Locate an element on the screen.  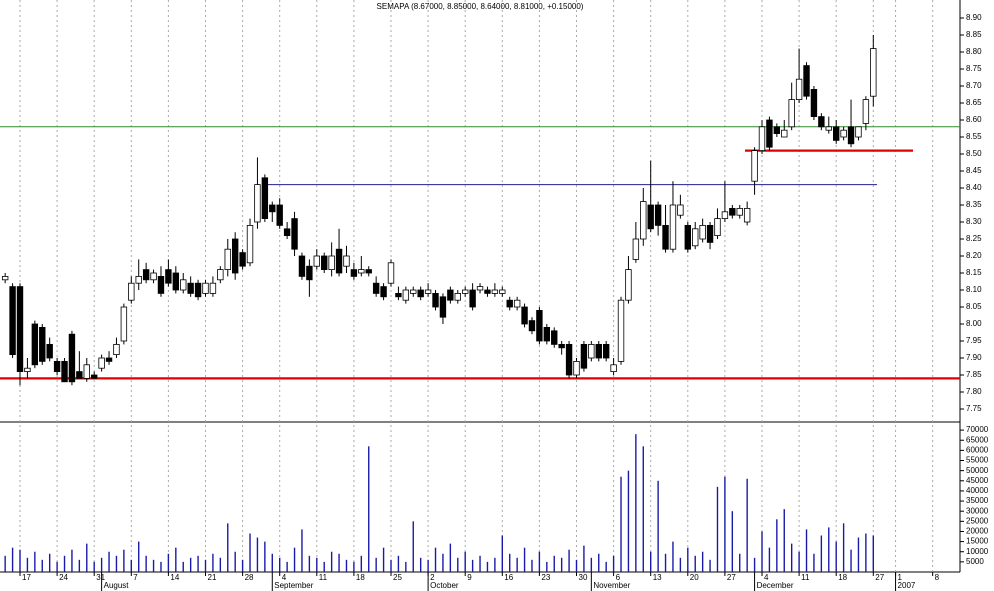
volume-tick-label: 25000 is located at coordinates (977, 520).